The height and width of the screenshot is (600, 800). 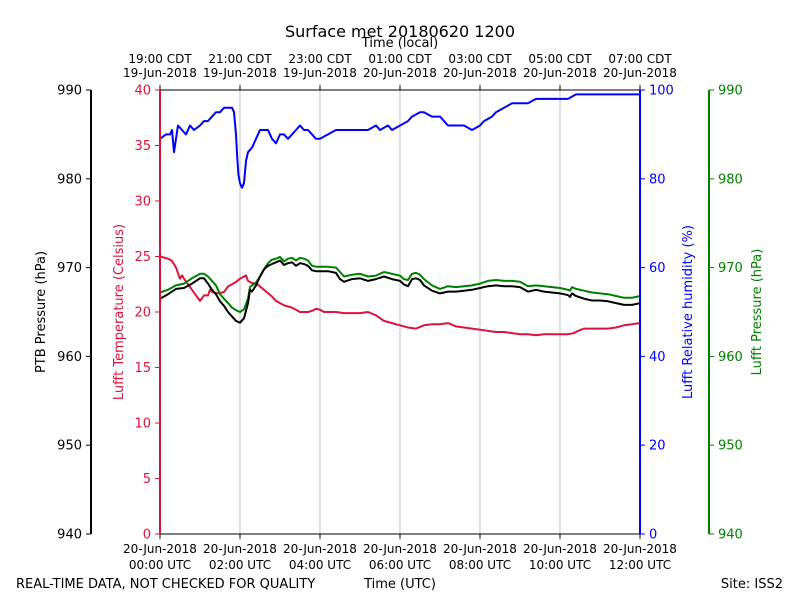 What do you see at coordinates (147, 479) in the screenshot?
I see `temp-tick-label: 5` at bounding box center [147, 479].